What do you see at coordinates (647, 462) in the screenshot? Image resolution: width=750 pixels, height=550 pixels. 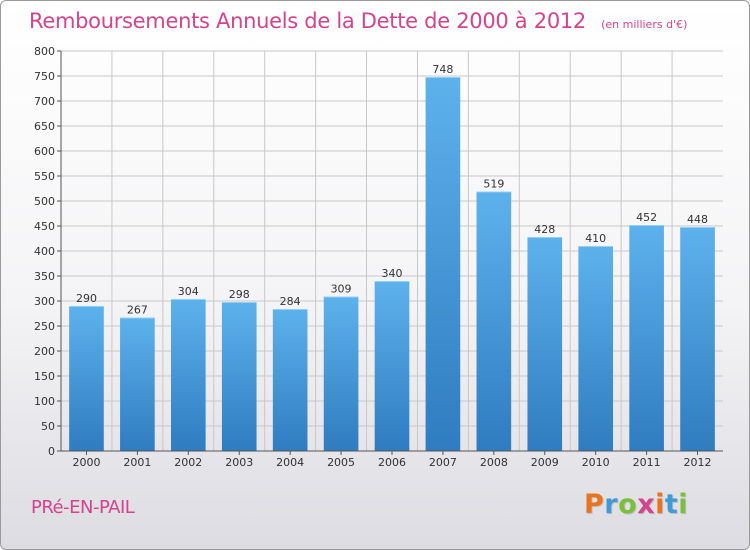 I see `x-tick-label-2011: 2011` at bounding box center [647, 462].